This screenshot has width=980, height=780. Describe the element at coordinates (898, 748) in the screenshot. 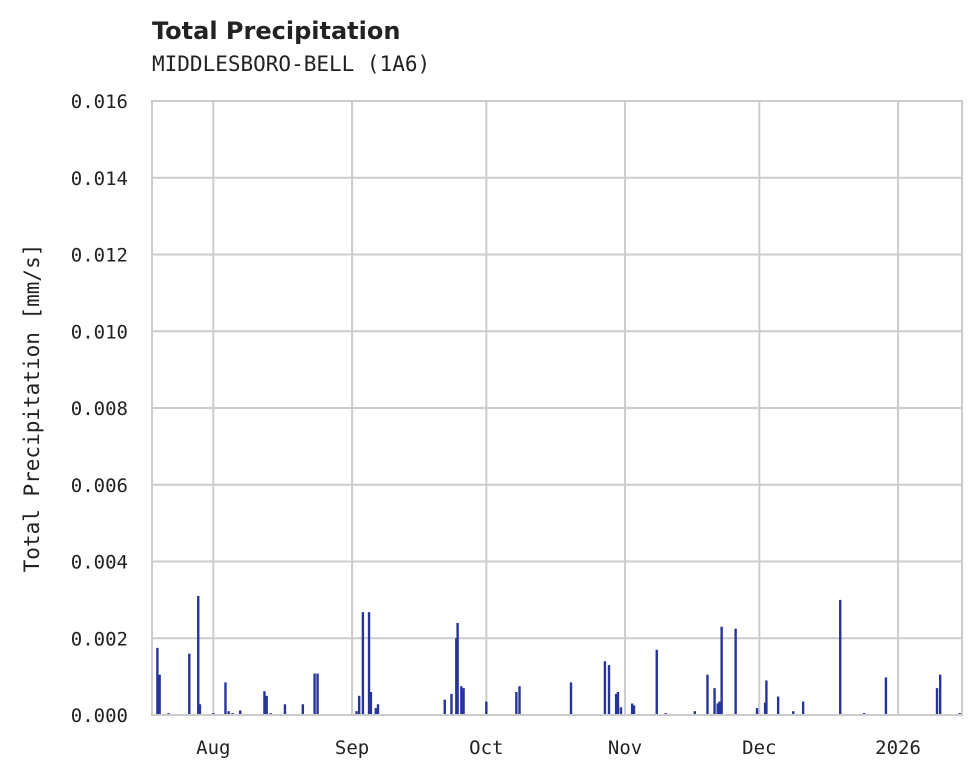

I see `x-tick-label: 2026` at that location.